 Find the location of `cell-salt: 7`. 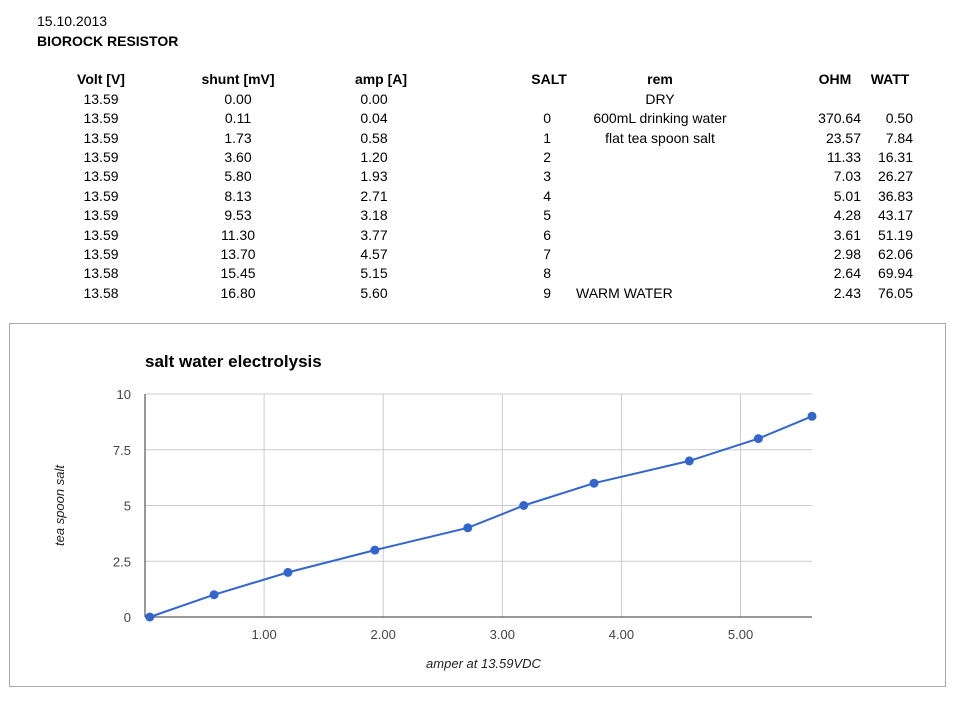

cell-salt: 7 is located at coordinates (547, 253).